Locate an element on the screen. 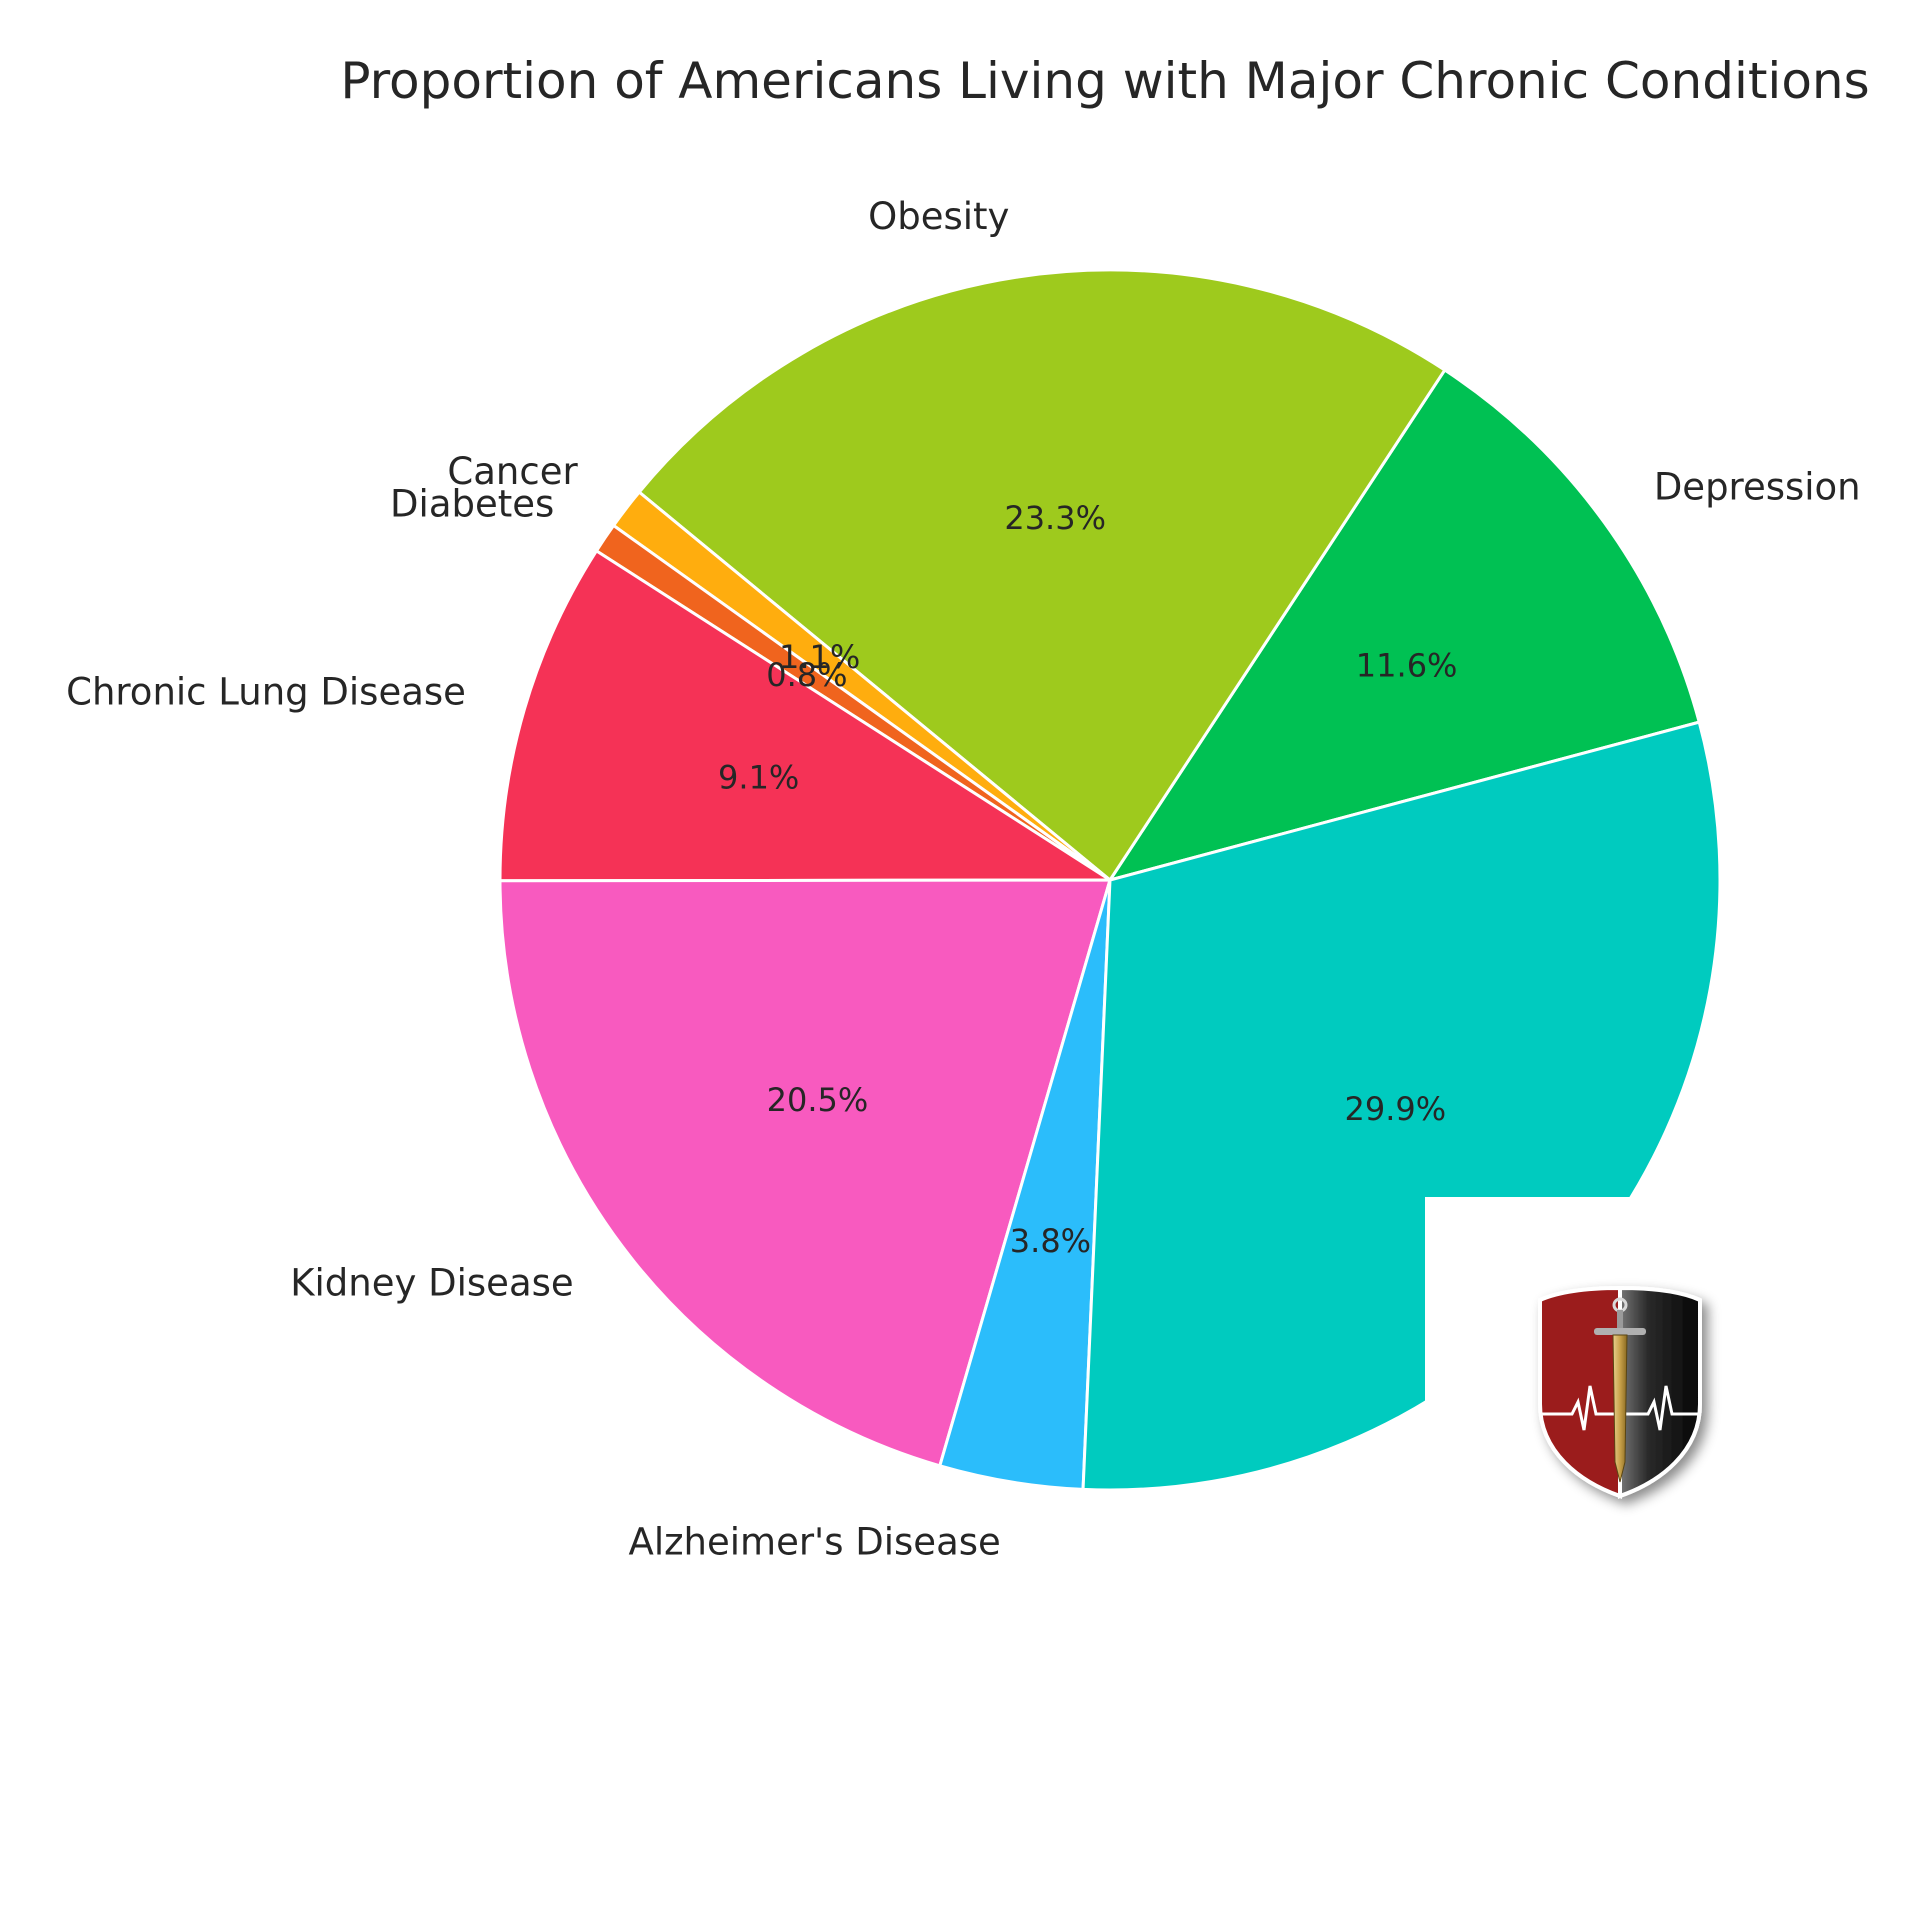  category-label-kidney-disease: Kidney Disease is located at coordinates (431, 1283).